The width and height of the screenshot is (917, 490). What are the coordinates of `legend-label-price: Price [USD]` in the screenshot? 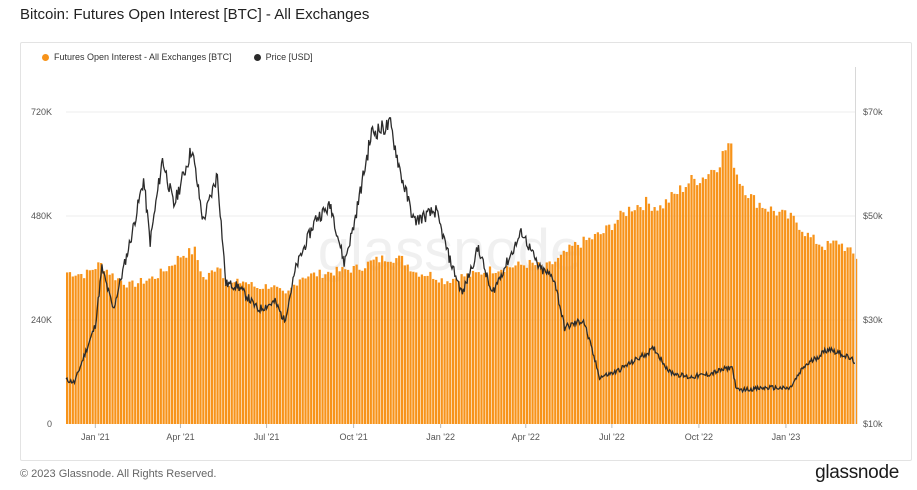 It's located at (289, 57).